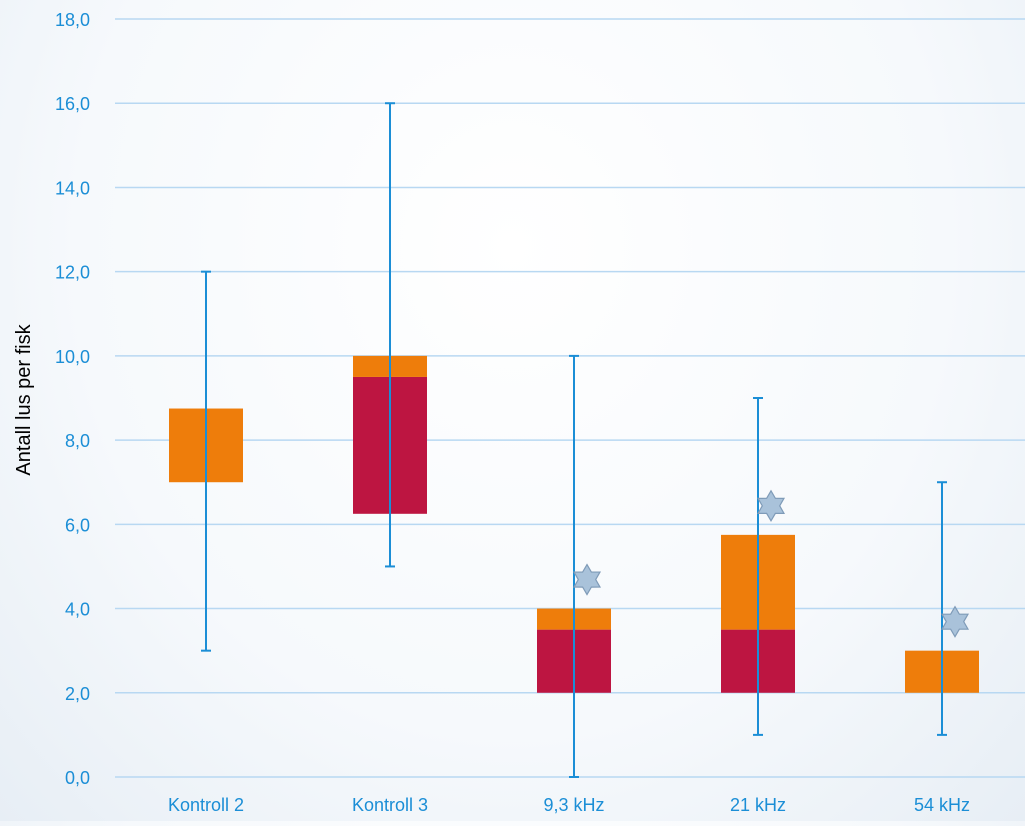 The width and height of the screenshot is (1025, 826). Describe the element at coordinates (77, 778) in the screenshot. I see `y-tick-label: 0,0` at that location.